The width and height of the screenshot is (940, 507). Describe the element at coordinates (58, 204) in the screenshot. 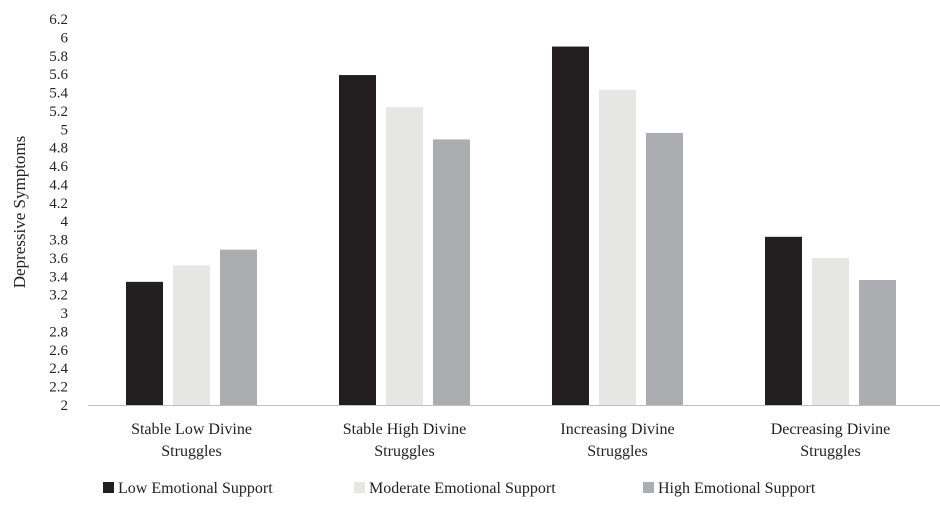

I see `y-tick-label: 4.2` at that location.